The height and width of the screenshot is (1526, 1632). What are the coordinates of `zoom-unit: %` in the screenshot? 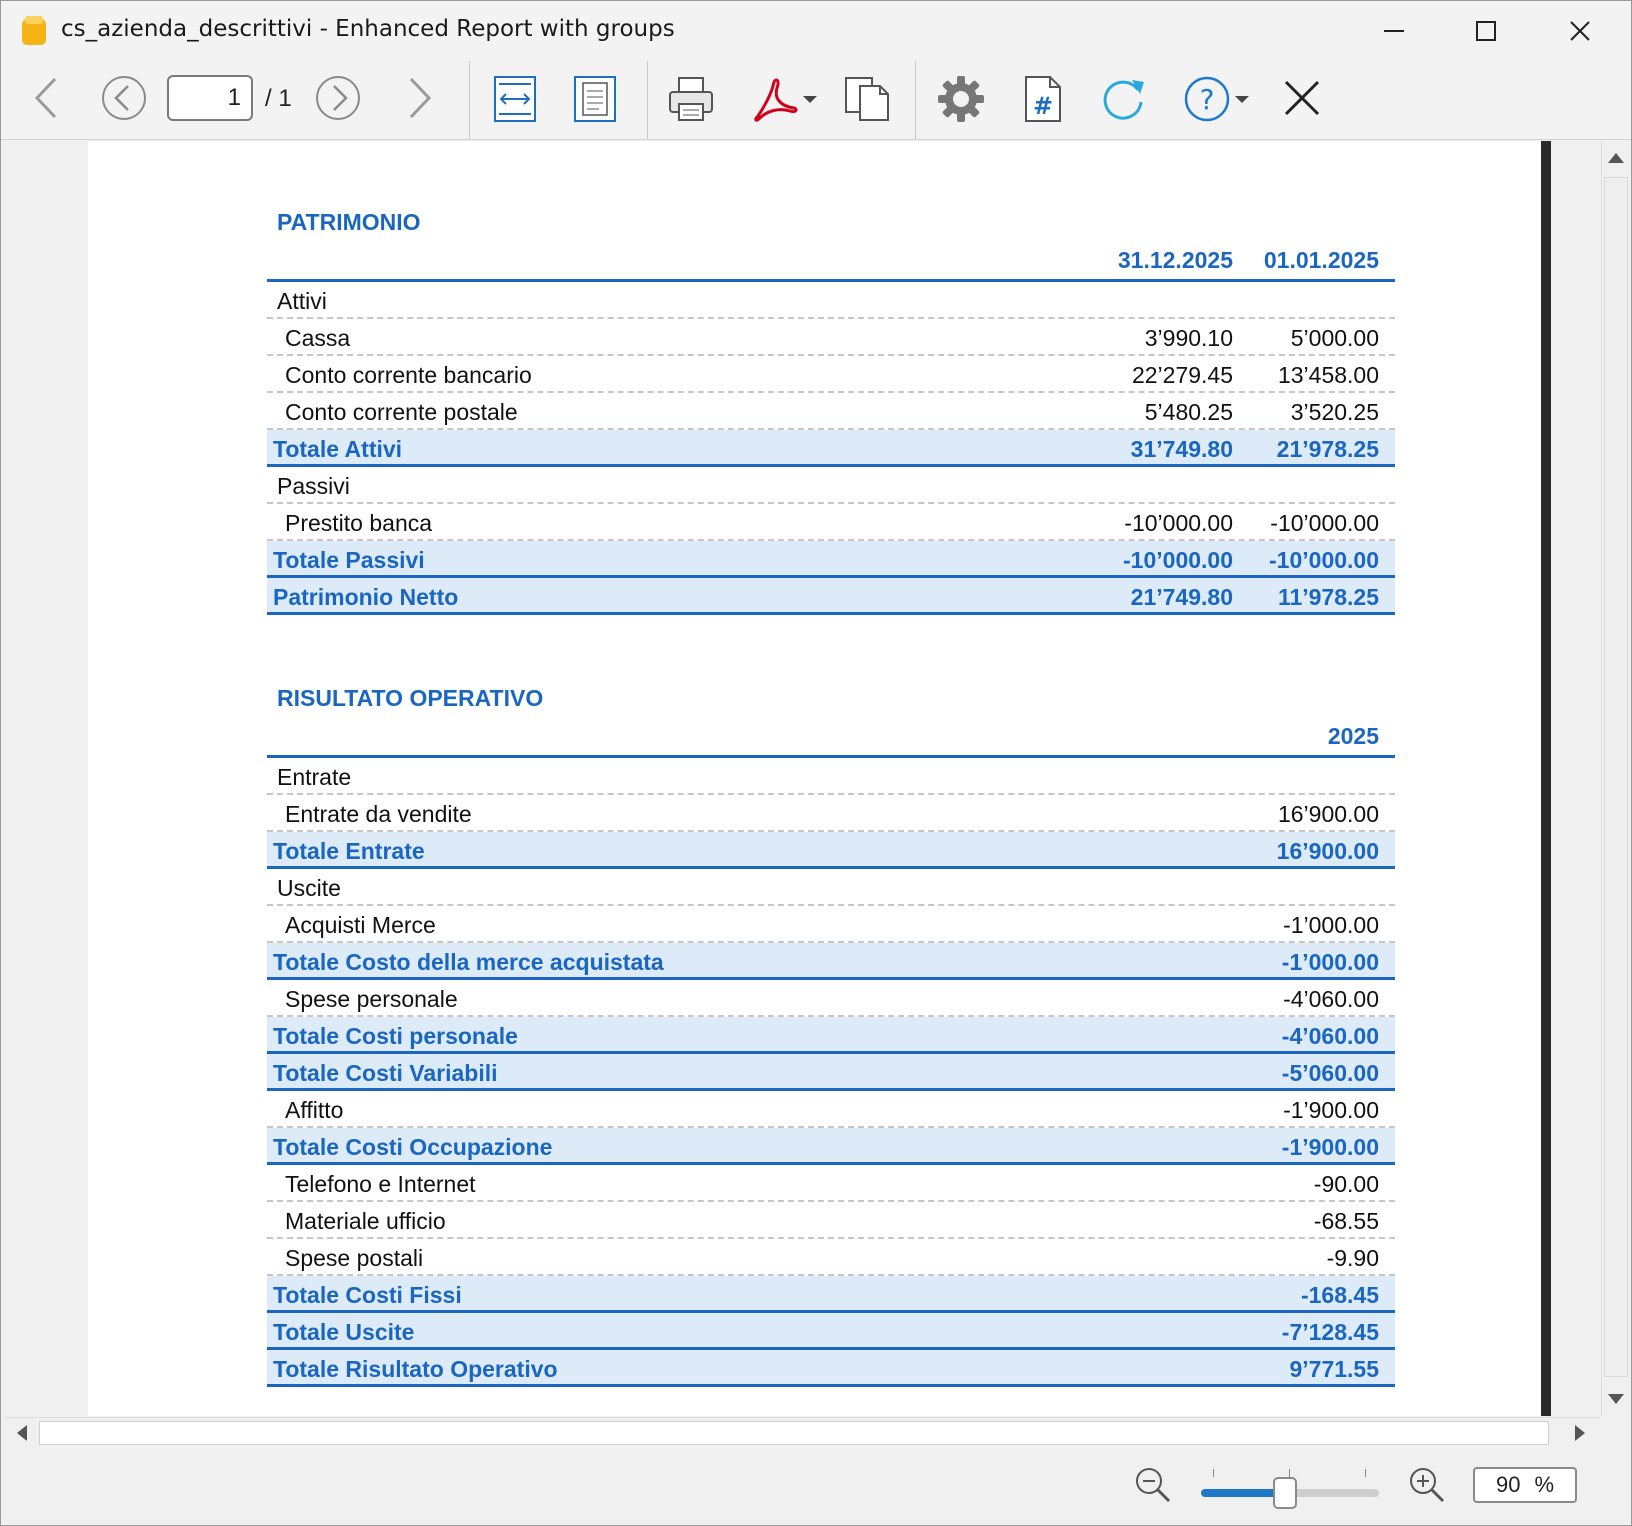 It's located at (1544, 1484).